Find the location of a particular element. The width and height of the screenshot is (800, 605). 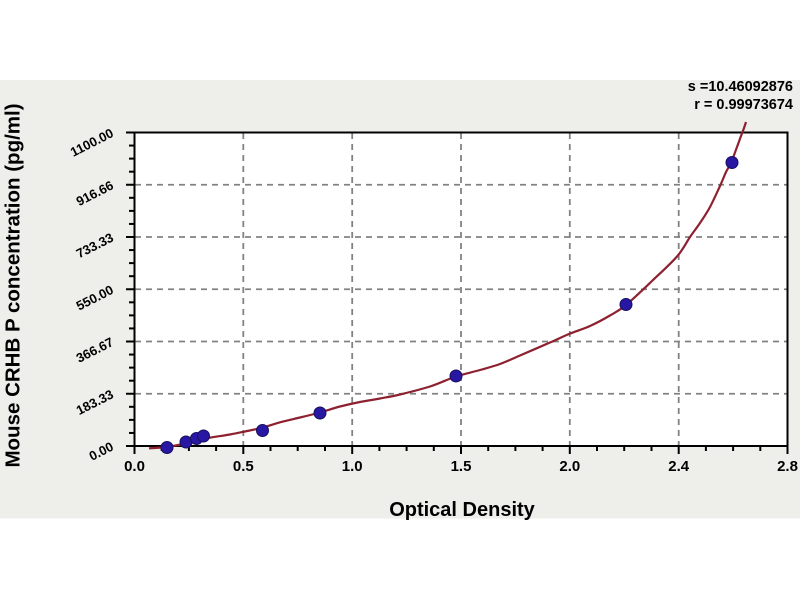

svg-text: r = 0.99973674 is located at coordinates (743, 105).